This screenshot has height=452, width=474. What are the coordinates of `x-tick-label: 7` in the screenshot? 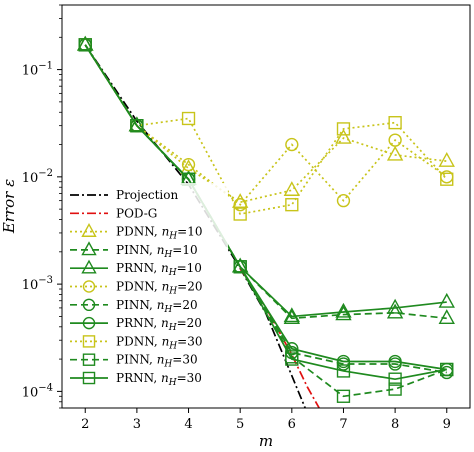 It's located at (343, 424).